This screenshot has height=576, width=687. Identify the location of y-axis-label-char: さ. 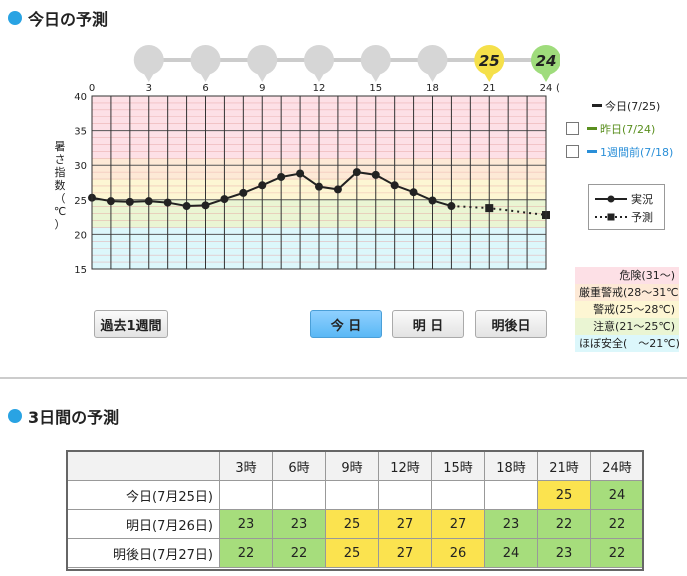
(60, 159).